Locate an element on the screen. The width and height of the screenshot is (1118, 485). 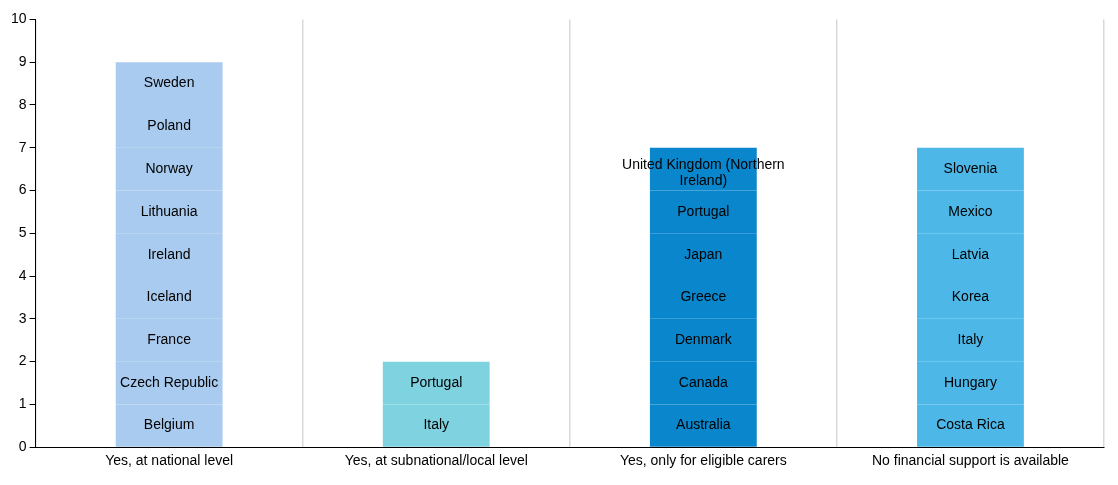
y-tick-label: 4 is located at coordinates (22, 274).